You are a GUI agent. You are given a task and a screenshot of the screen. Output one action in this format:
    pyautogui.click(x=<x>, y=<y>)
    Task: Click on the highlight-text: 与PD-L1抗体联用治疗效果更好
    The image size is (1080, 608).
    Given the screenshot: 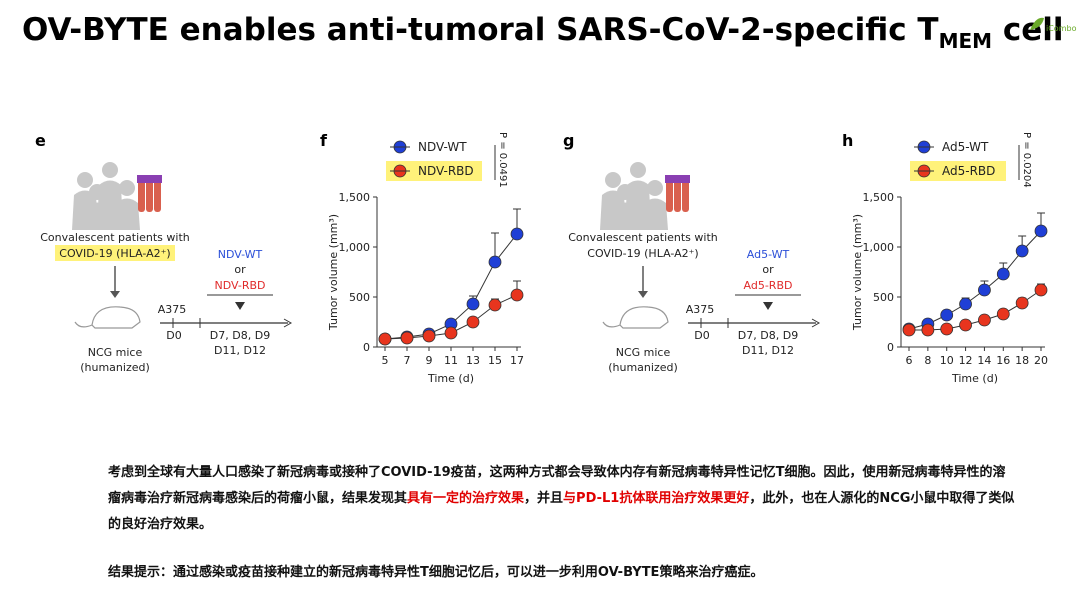 What is the action you would take?
    pyautogui.click(x=656, y=498)
    